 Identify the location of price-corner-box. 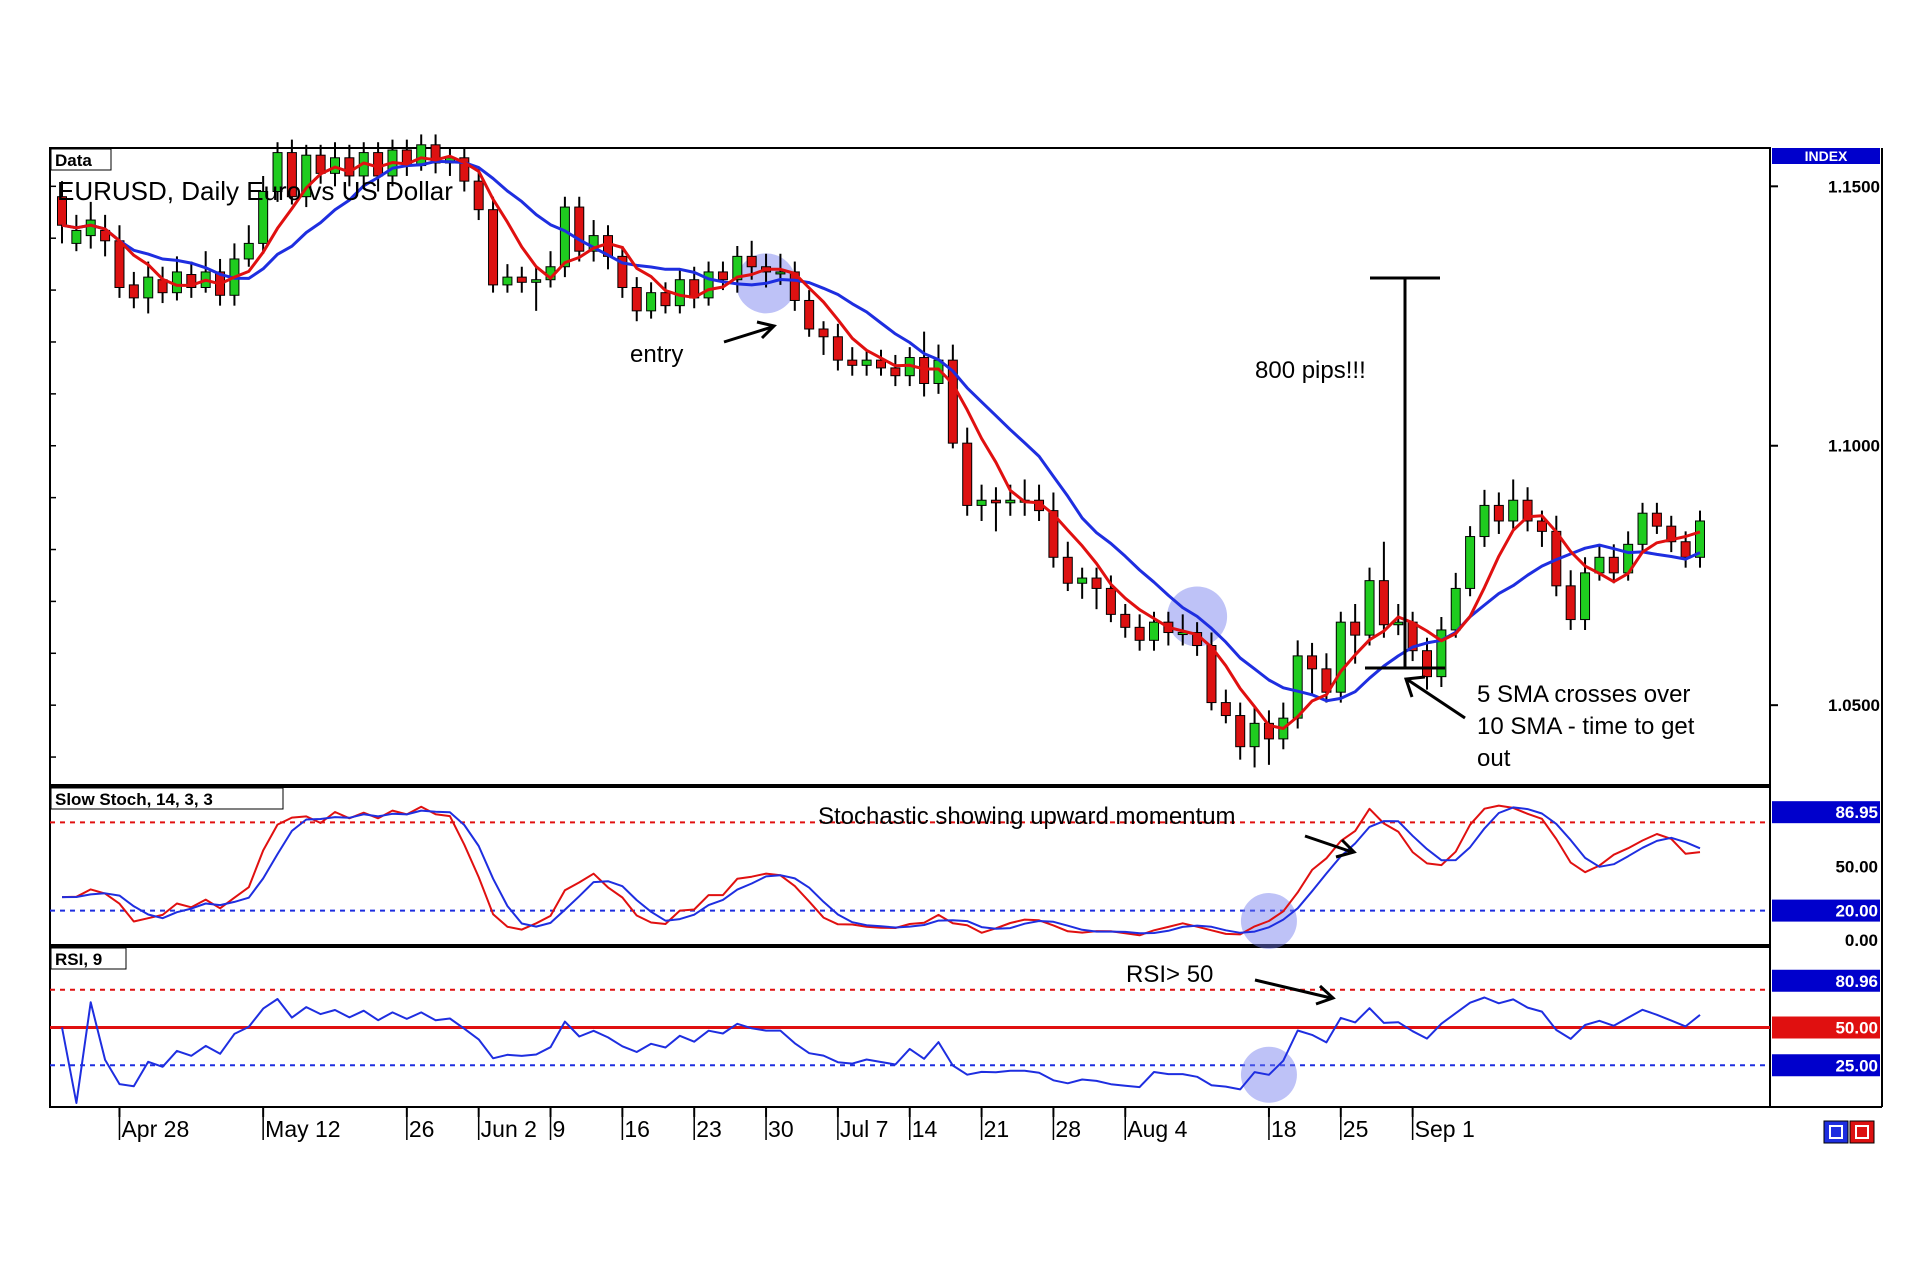
(81, 159).